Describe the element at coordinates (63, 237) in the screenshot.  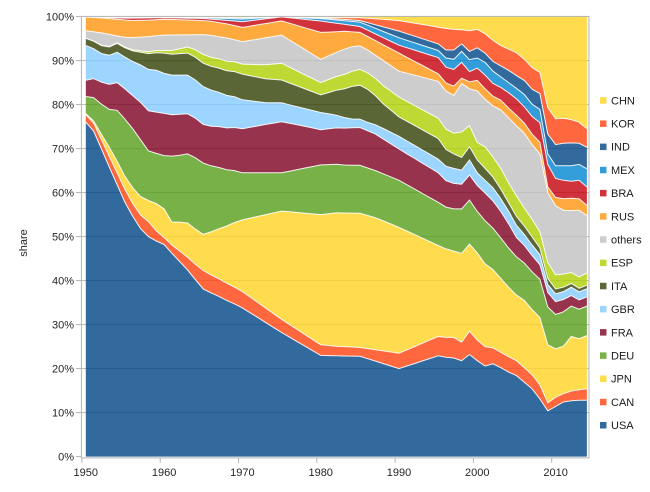
I see `svg-text: 50%` at that location.